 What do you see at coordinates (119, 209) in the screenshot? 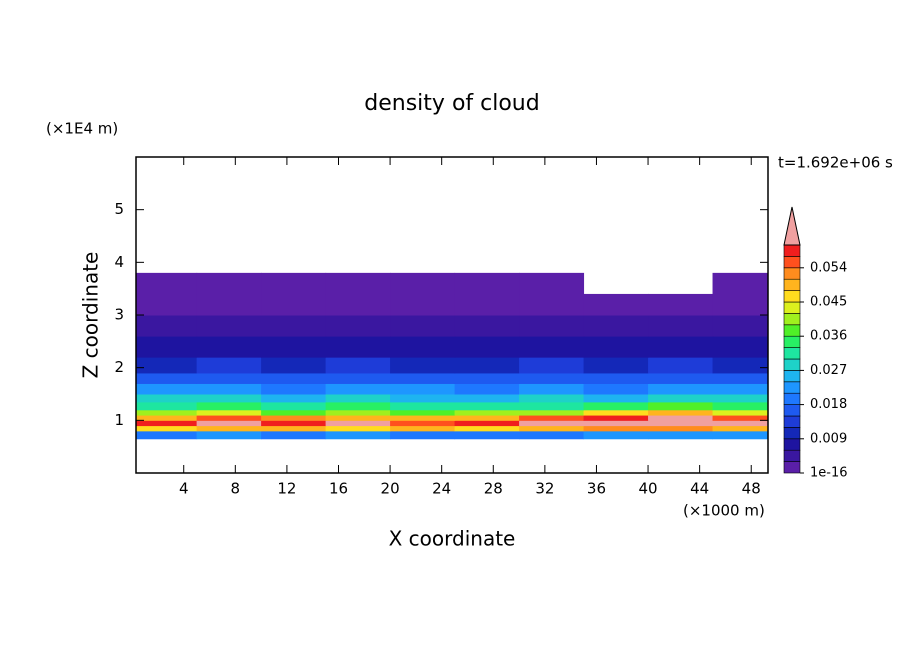
I see `y-tick-label: 5` at bounding box center [119, 209].